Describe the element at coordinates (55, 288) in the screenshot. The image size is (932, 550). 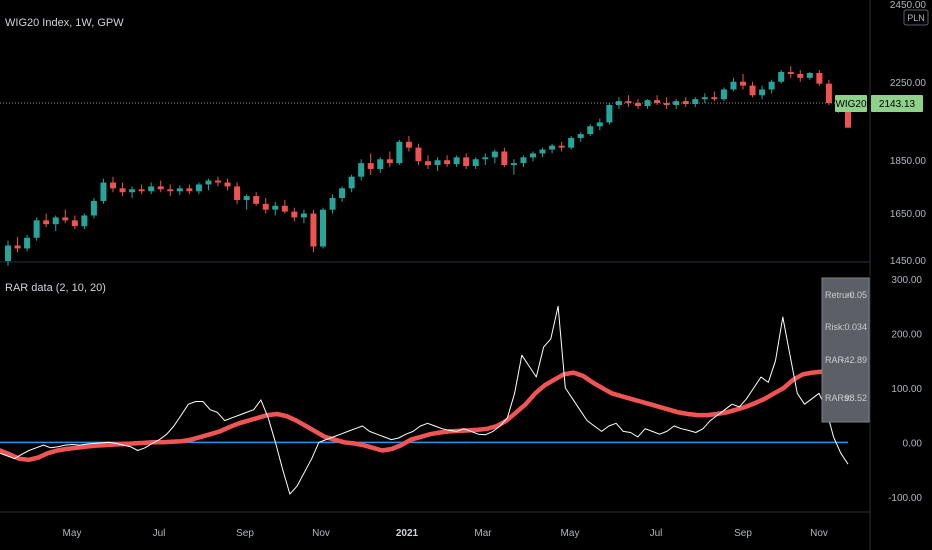
I see `indicator-title: RAR data (2, 10, 20)` at that location.